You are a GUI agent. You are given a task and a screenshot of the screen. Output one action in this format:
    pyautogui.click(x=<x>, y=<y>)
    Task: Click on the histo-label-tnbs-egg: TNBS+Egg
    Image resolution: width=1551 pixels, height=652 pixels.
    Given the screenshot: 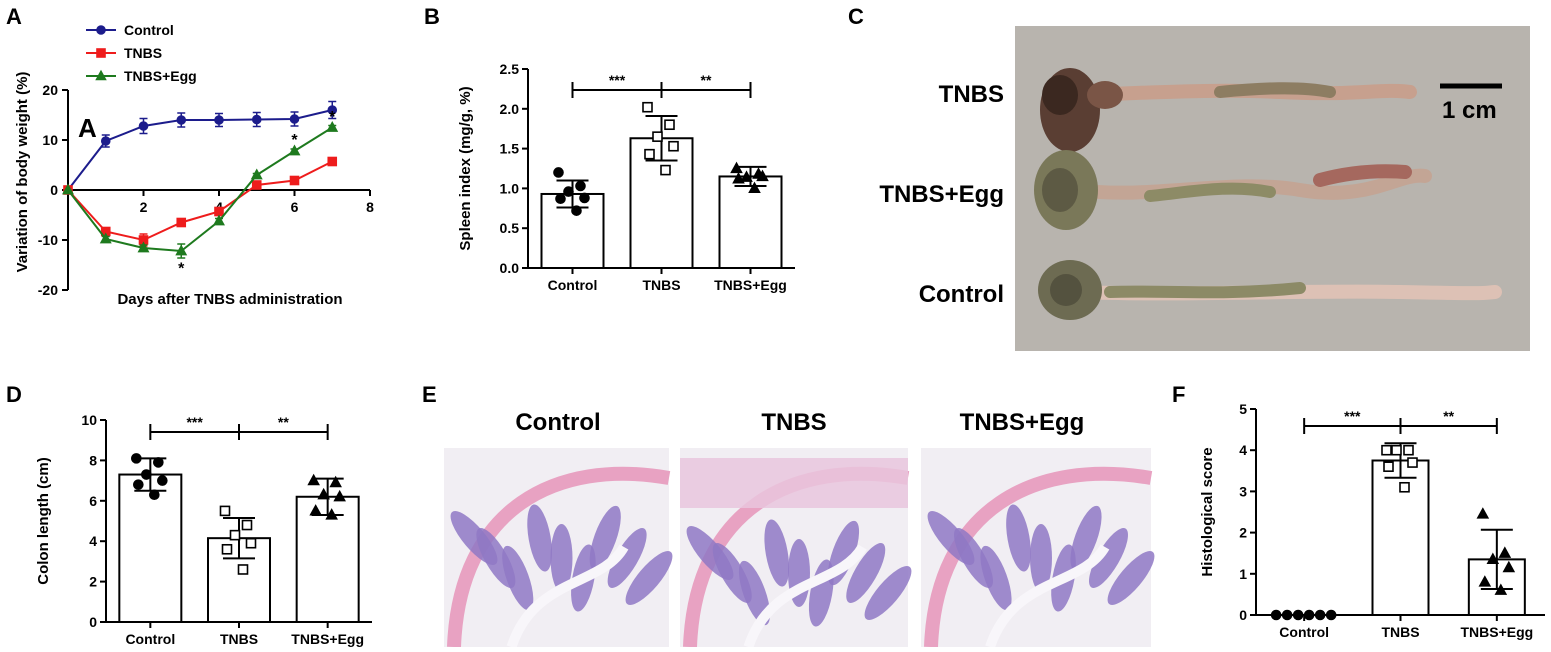 What is the action you would take?
    pyautogui.click(x=1022, y=422)
    